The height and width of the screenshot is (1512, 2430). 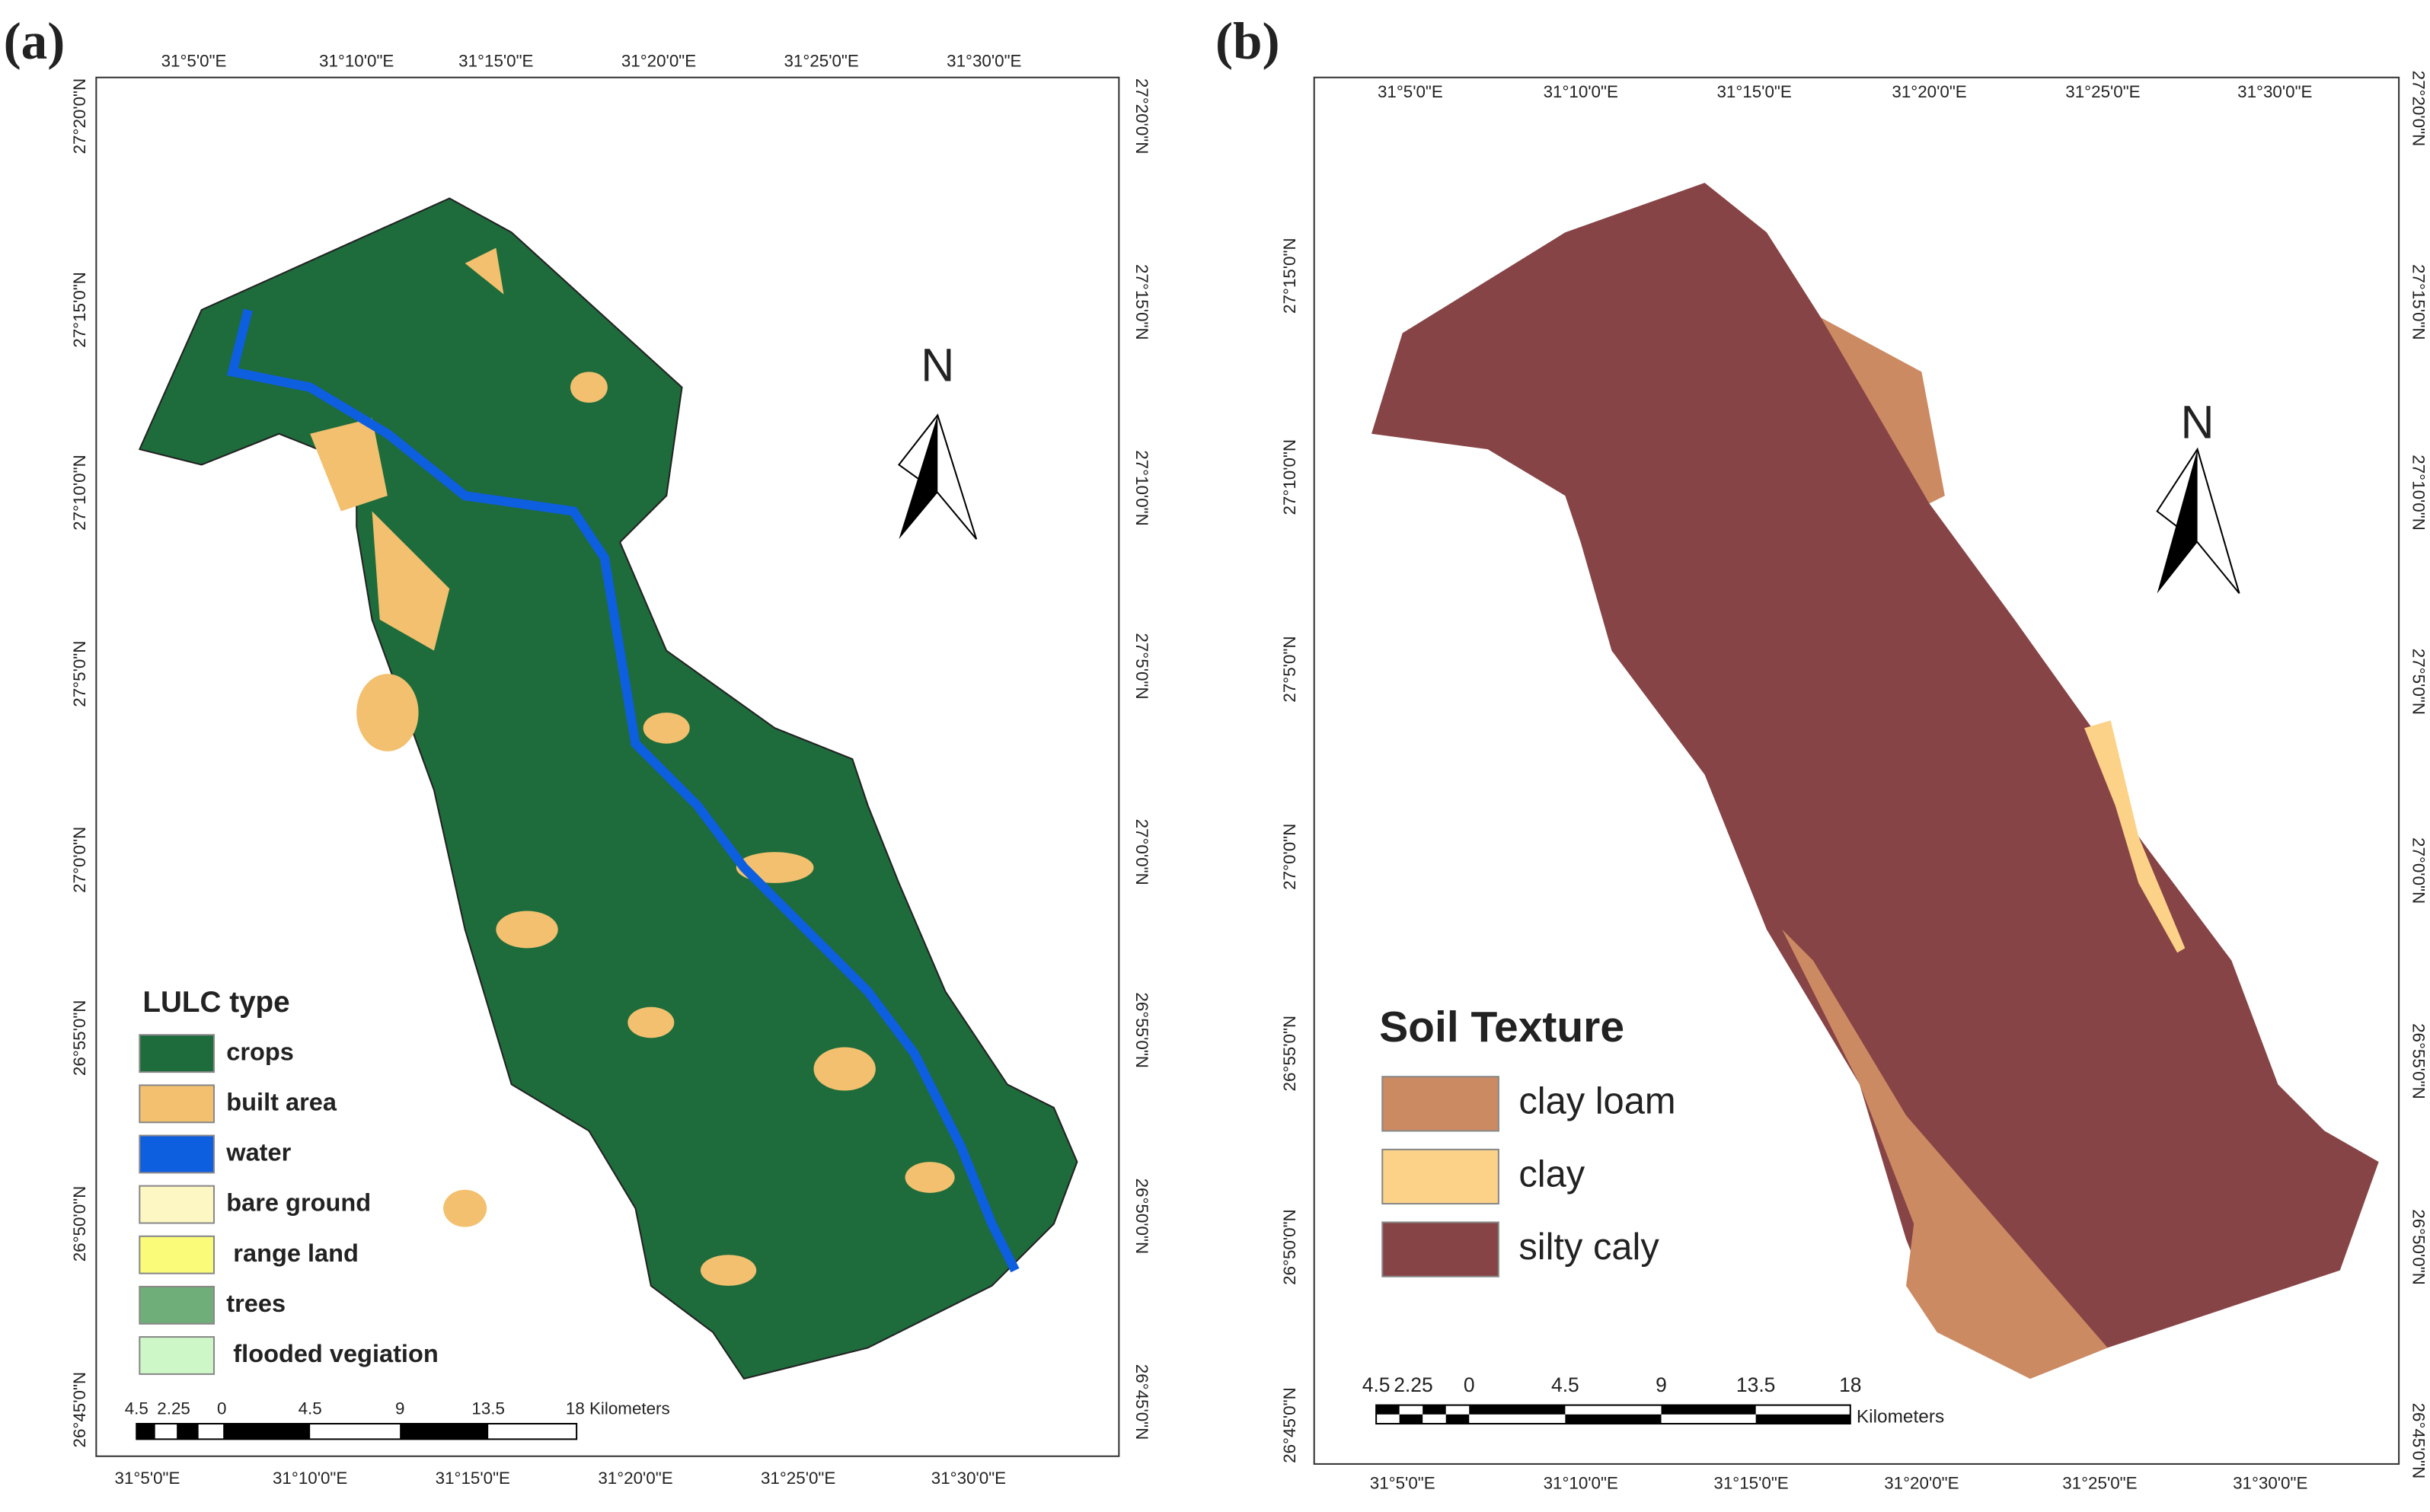 What do you see at coordinates (1850, 1384) in the screenshot?
I see `scale-label: 18` at bounding box center [1850, 1384].